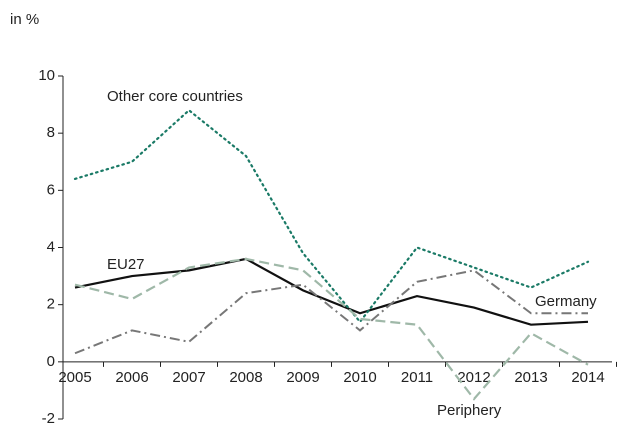 The height and width of the screenshot is (424, 617). I want to click on y-tick-label: 0, so click(51, 361).